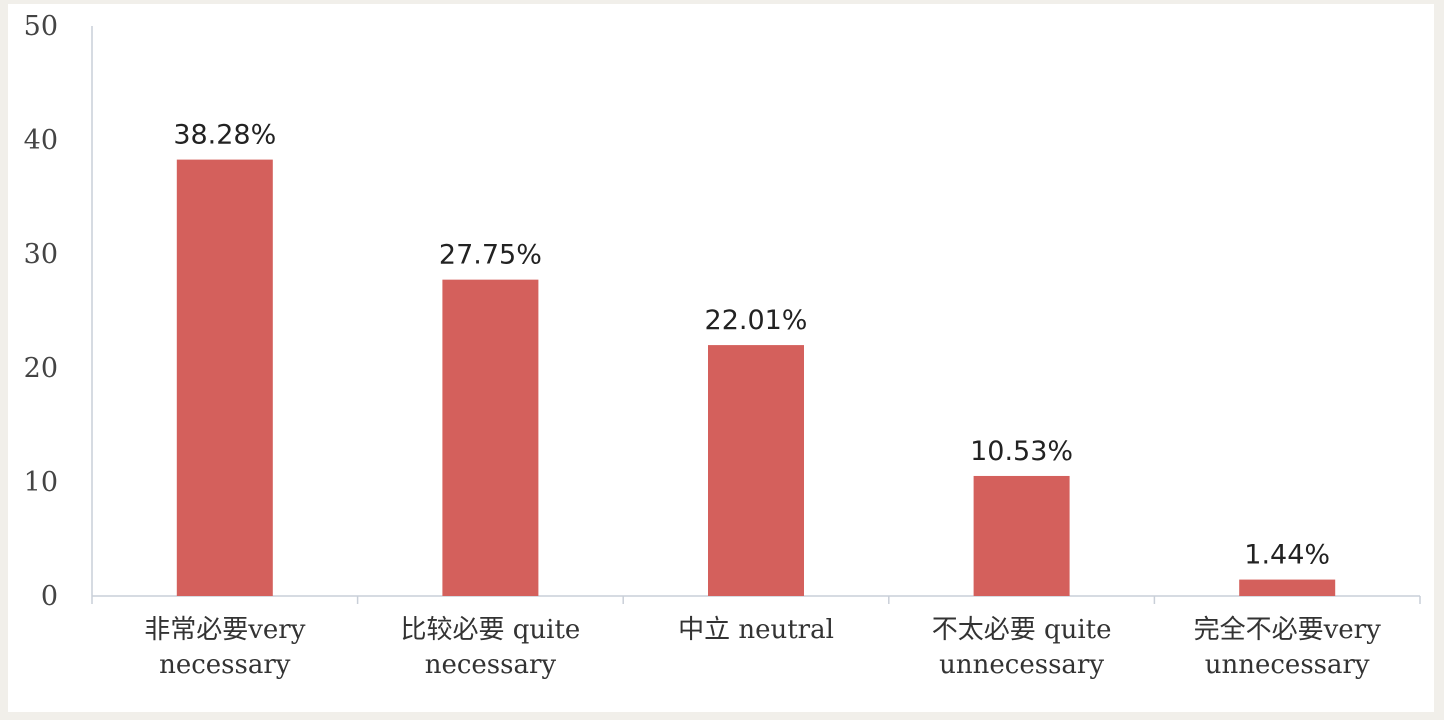  Describe the element at coordinates (41, 254) in the screenshot. I see `y-tick-label: 30` at that location.